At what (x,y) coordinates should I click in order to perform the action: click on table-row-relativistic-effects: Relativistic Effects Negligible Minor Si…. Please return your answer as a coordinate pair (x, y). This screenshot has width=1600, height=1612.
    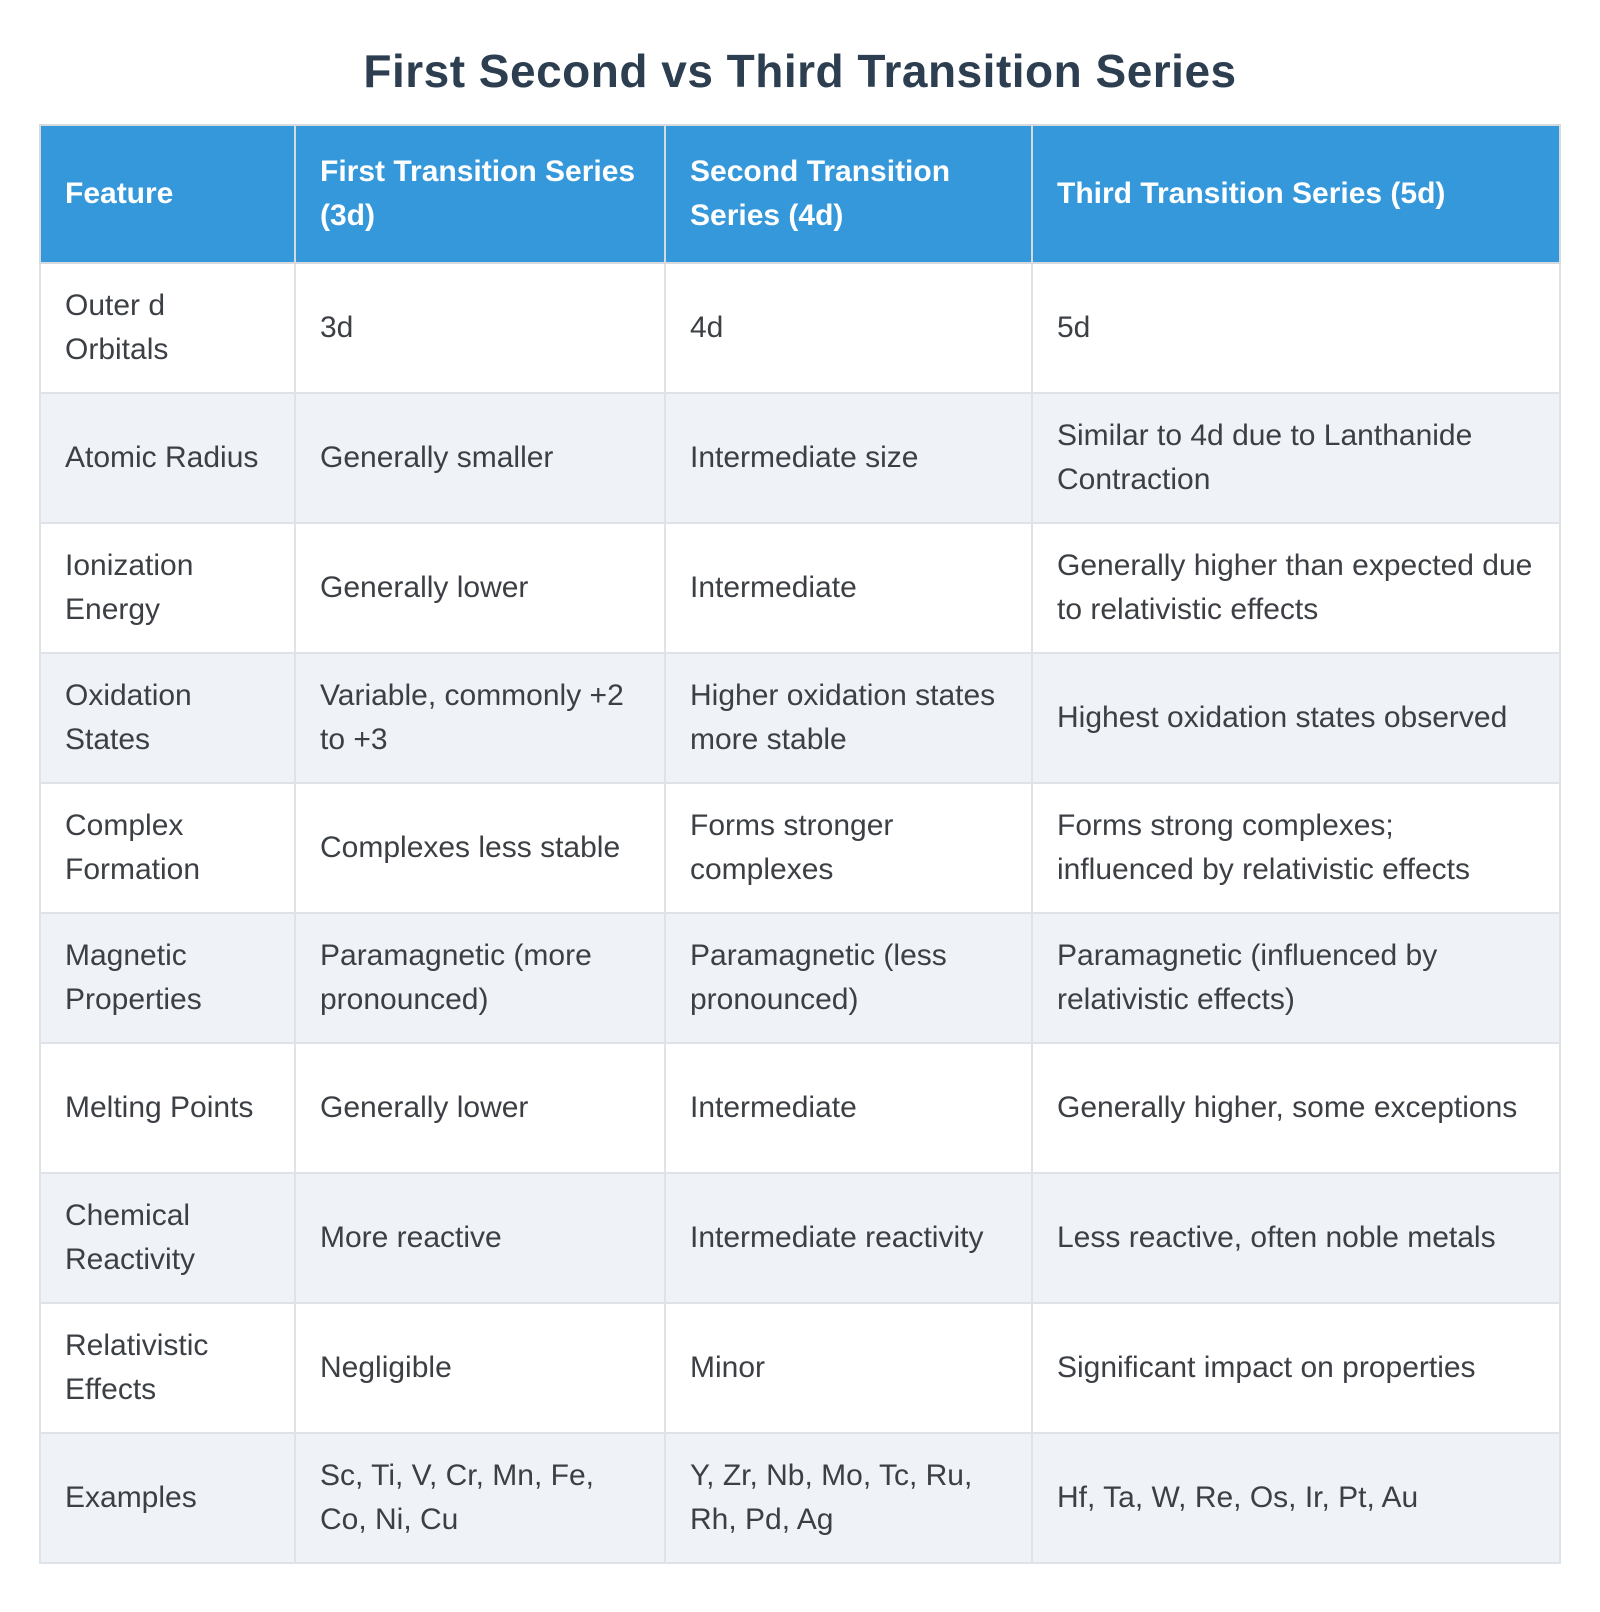
    Looking at the image, I should click on (800, 1368).